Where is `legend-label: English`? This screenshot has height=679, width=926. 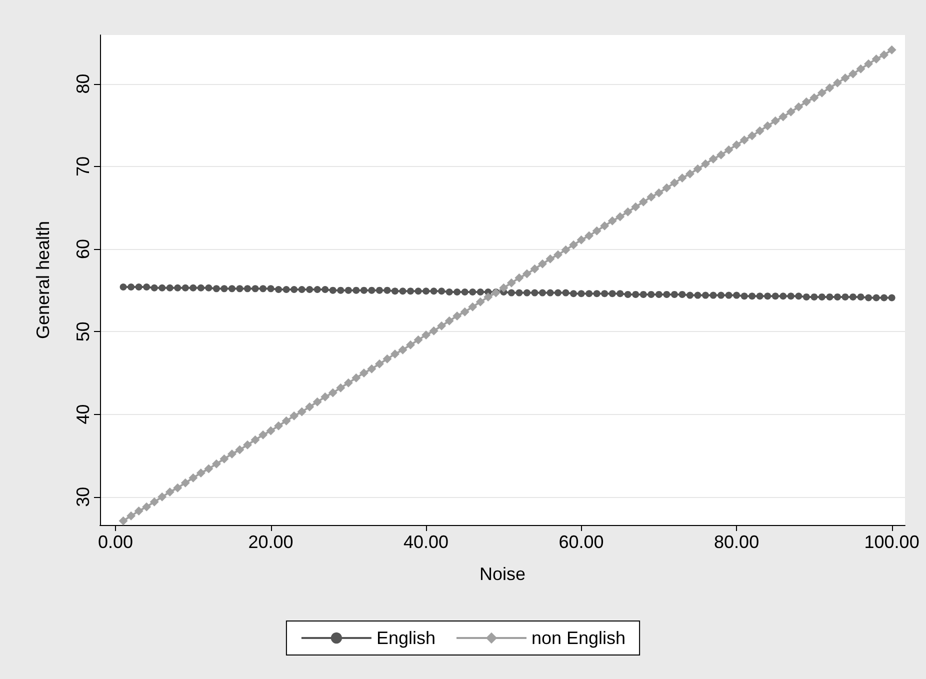
legend-label: English is located at coordinates (406, 638).